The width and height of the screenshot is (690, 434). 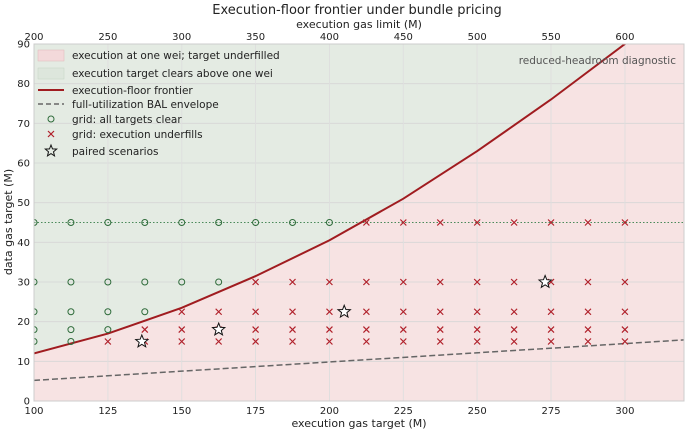 What do you see at coordinates (137, 135) in the screenshot?
I see `legend-label-grid-under: grid: execution underfills` at bounding box center [137, 135].